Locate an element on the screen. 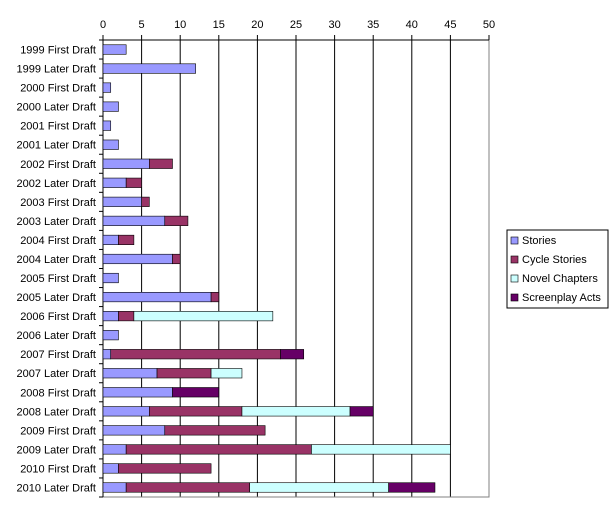 The width and height of the screenshot is (616, 511). y-category-label: 2009 Later Draft is located at coordinates (57, 450).